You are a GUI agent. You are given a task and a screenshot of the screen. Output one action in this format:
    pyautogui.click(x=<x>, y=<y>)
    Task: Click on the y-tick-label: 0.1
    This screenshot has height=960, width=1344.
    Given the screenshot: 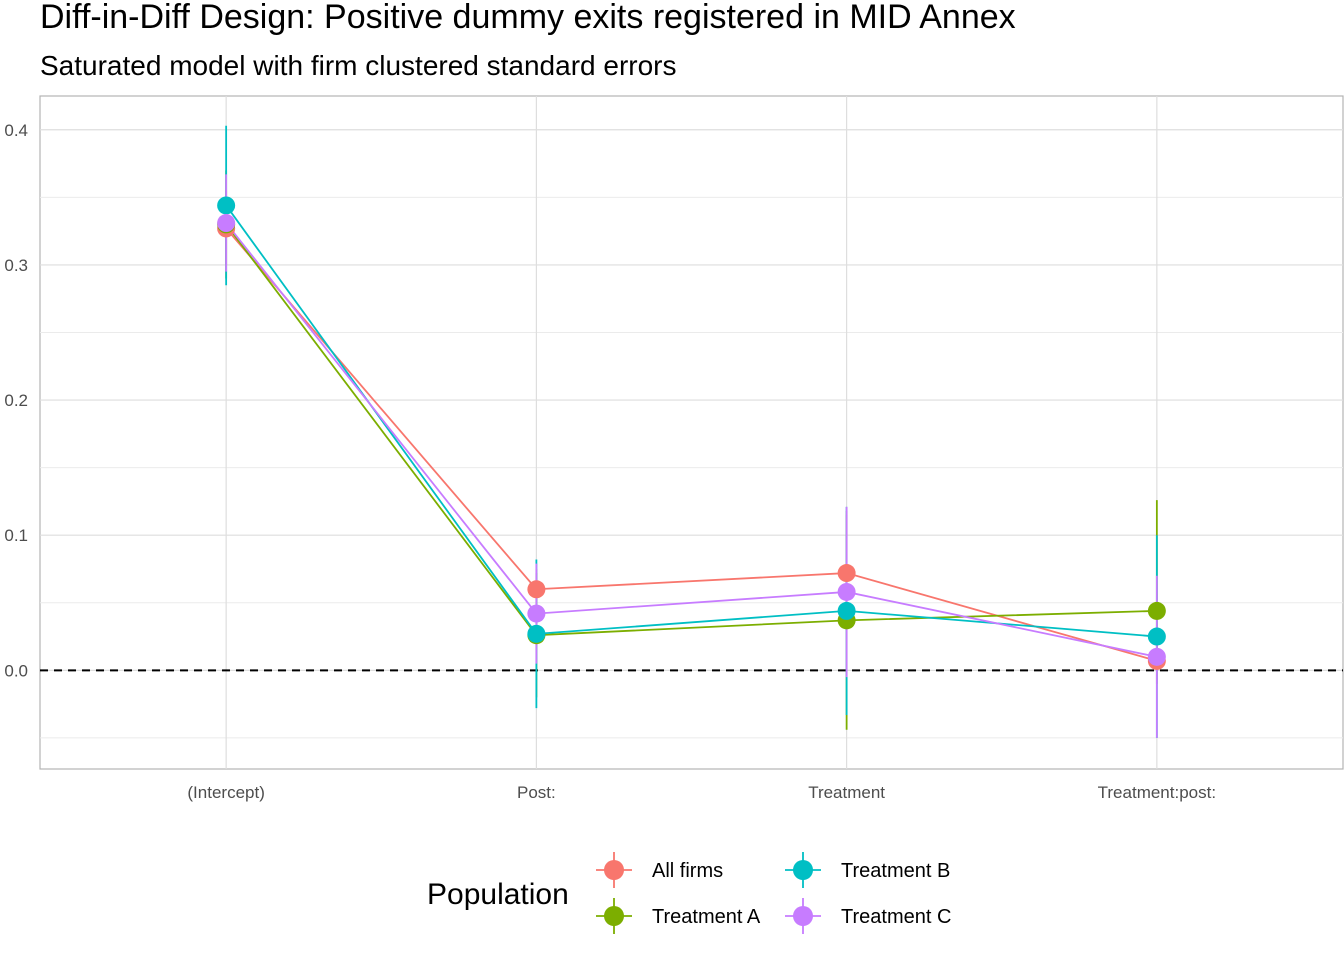 What is the action you would take?
    pyautogui.click(x=16, y=535)
    